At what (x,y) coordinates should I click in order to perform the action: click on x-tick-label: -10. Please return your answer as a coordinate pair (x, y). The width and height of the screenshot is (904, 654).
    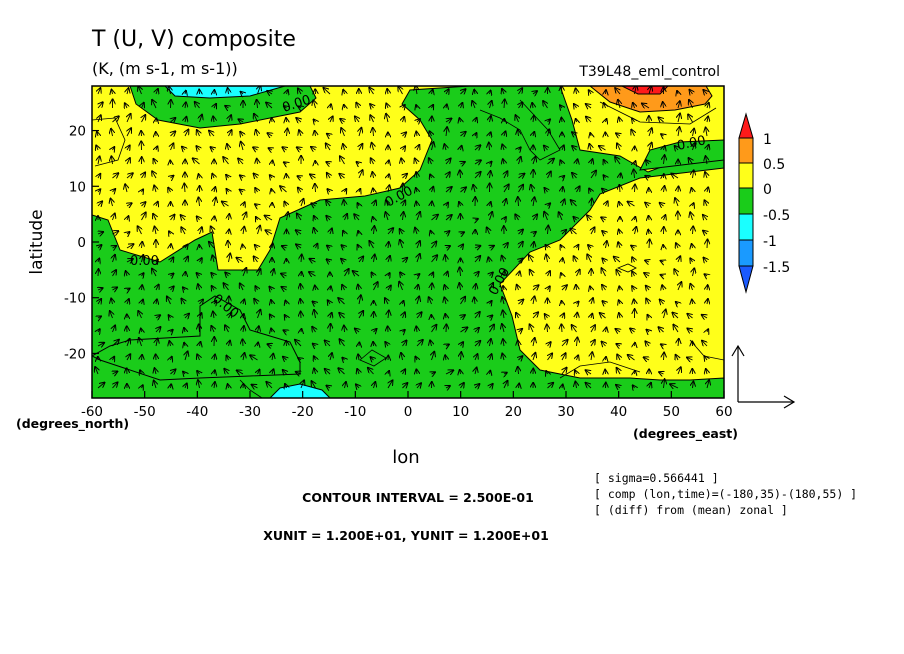
    Looking at the image, I should click on (355, 412).